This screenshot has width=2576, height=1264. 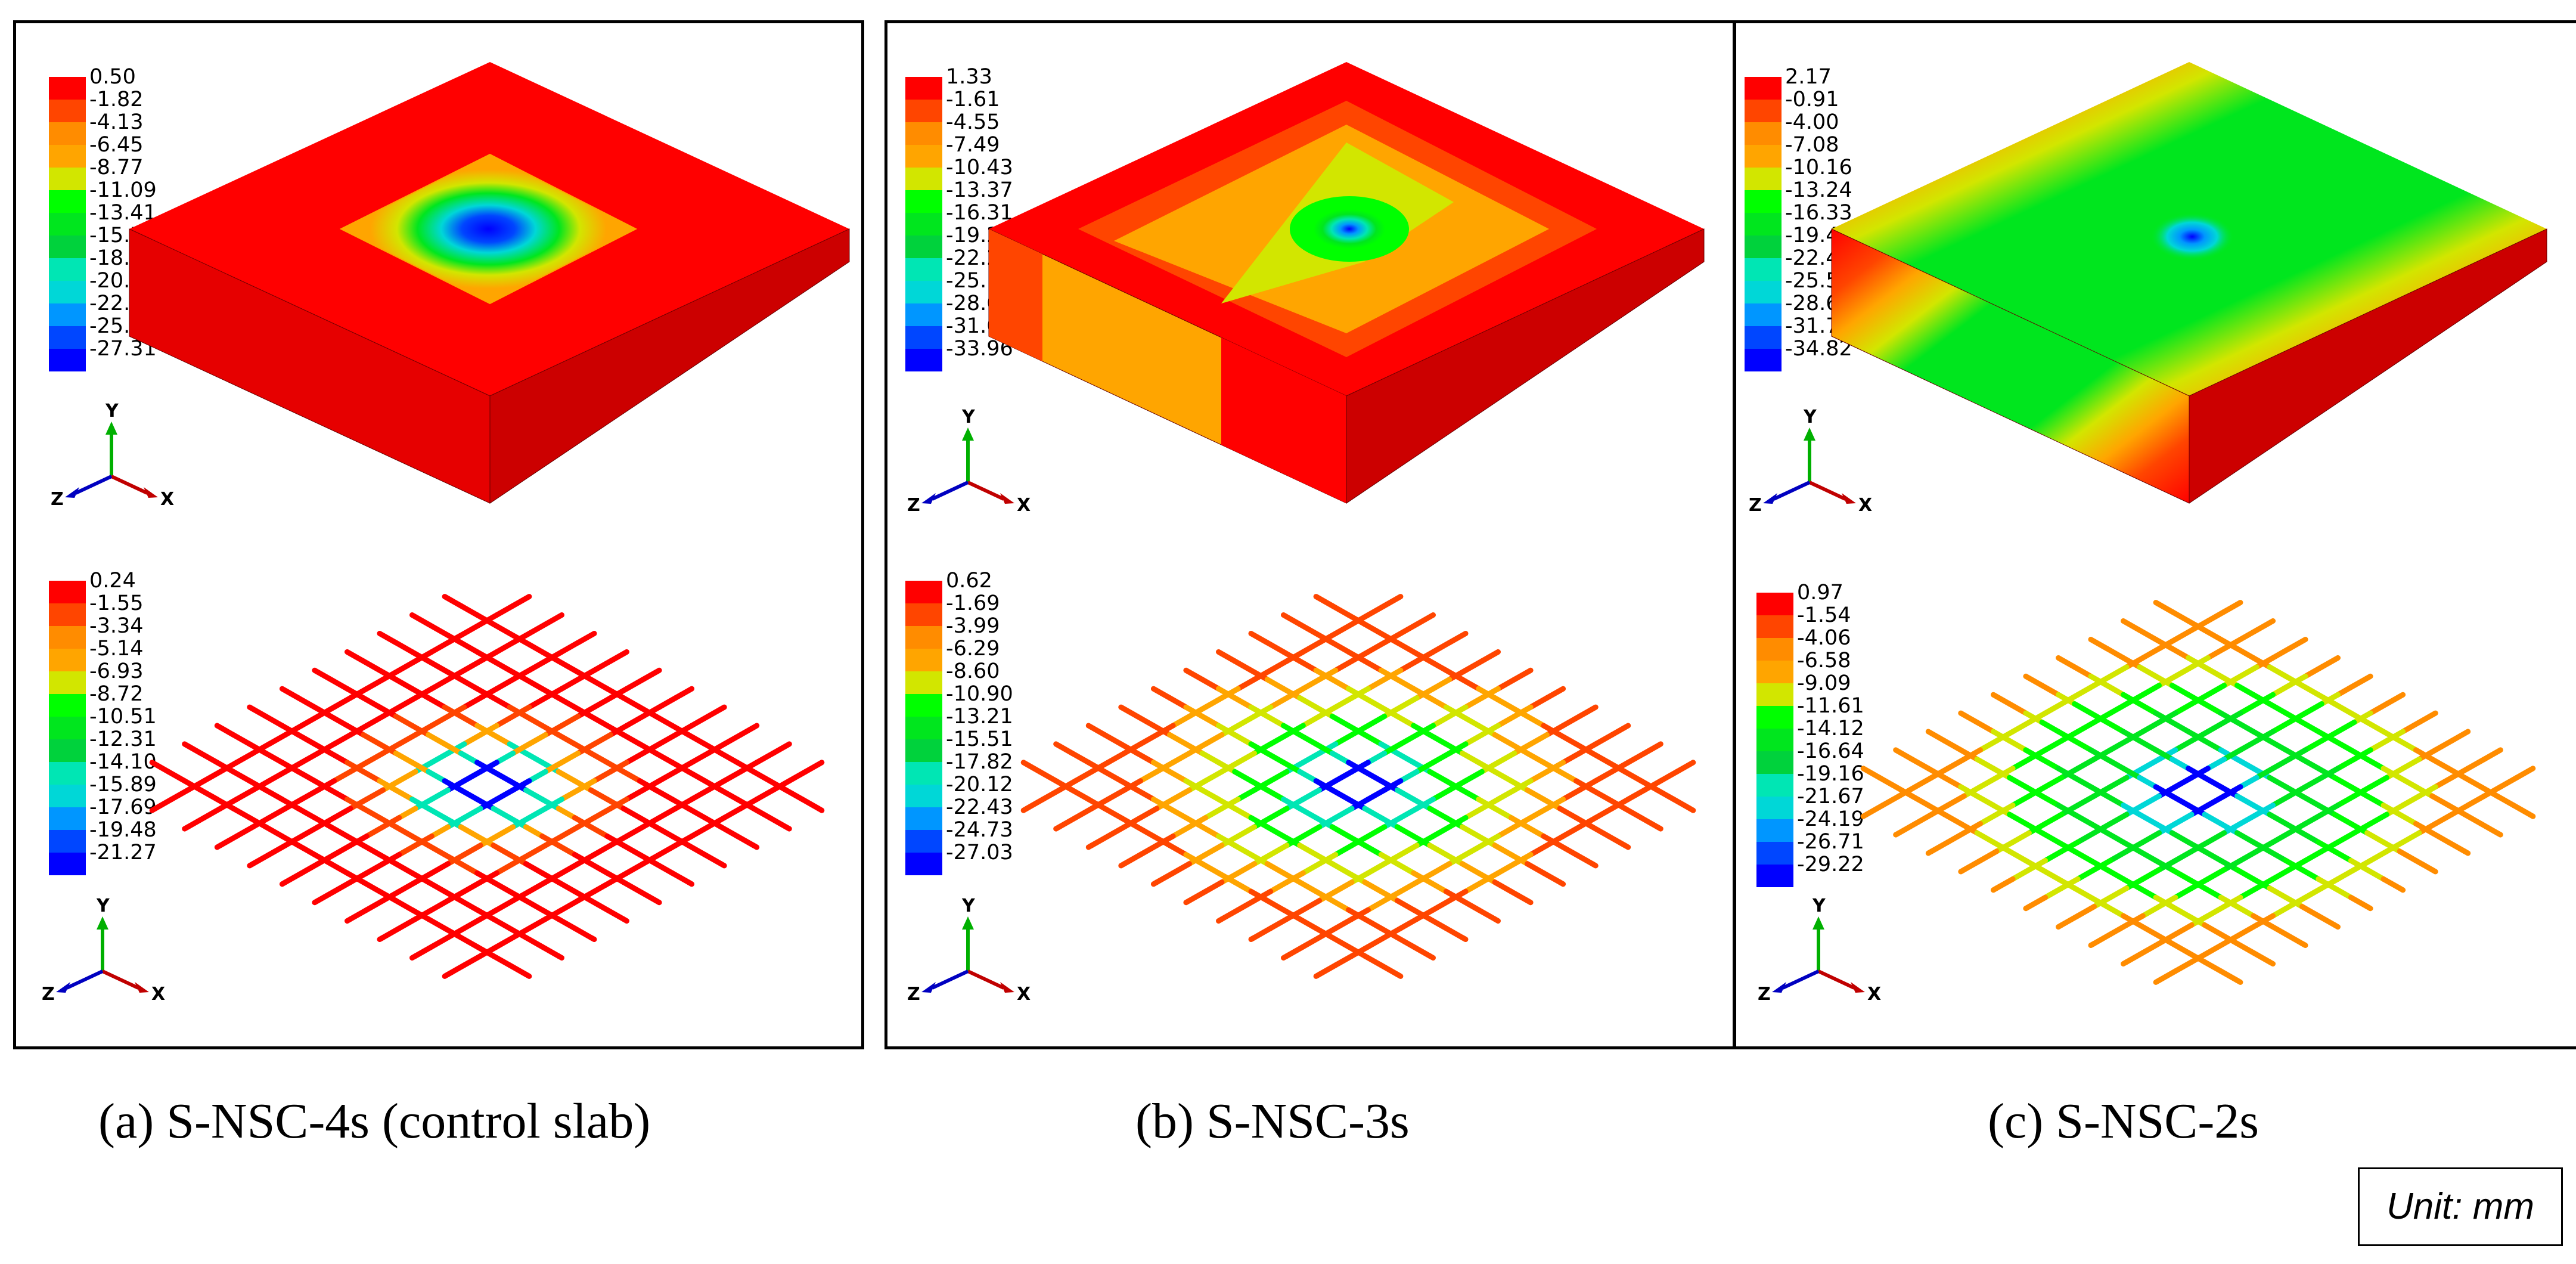 I want to click on legend-label: -12.31, so click(x=123, y=739).